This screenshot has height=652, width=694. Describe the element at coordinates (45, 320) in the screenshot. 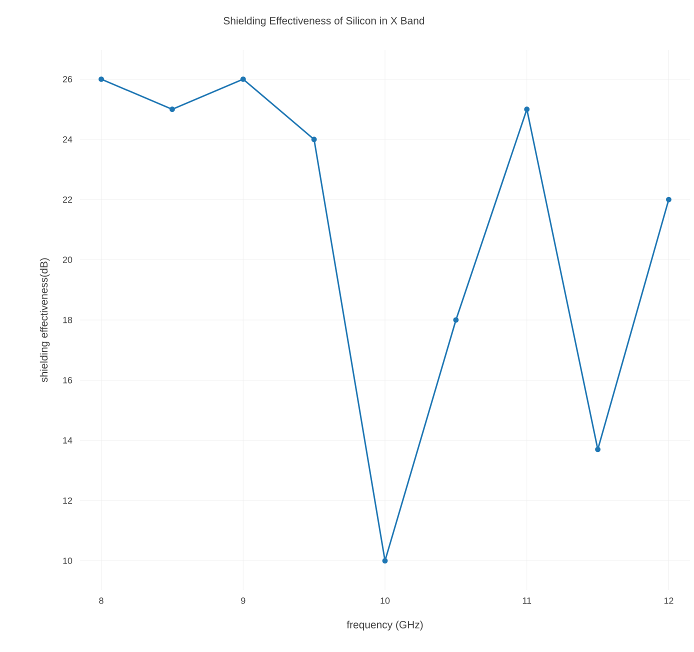

I see `y-axis-title: shielding effectiveness(dB)` at that location.